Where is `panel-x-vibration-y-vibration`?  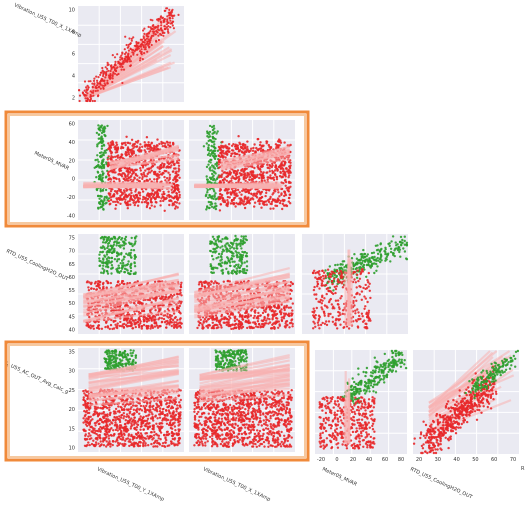 panel-x-vibration-y-vibration is located at coordinates (131, 54).